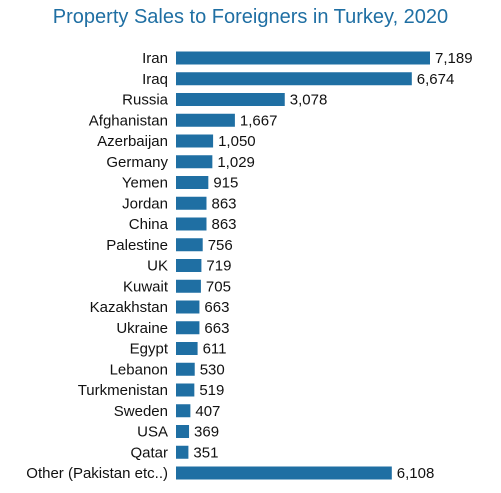  What do you see at coordinates (123, 390) in the screenshot?
I see `category-label: Turkmenistan` at bounding box center [123, 390].